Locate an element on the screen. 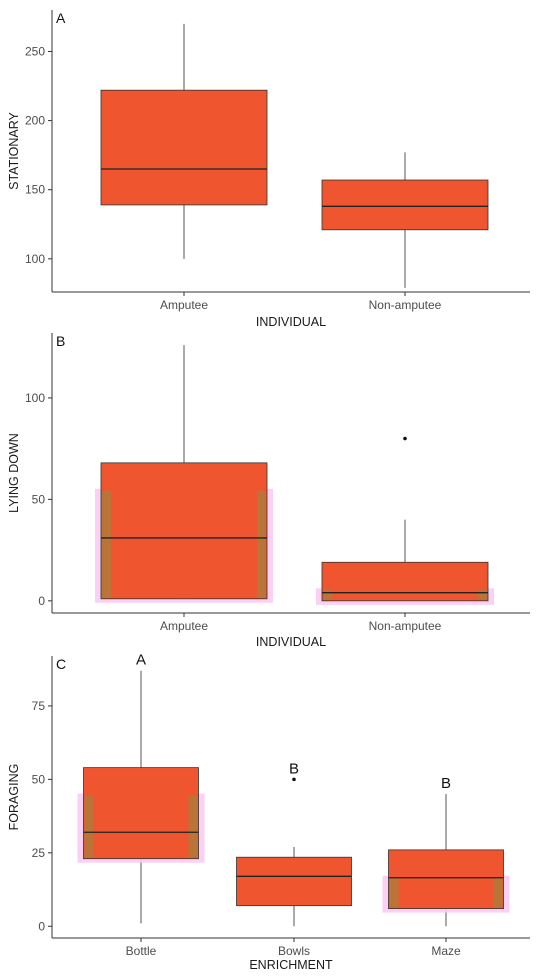 Image resolution: width=550 pixels, height=979 pixels. panel-label: A is located at coordinates (61, 18).